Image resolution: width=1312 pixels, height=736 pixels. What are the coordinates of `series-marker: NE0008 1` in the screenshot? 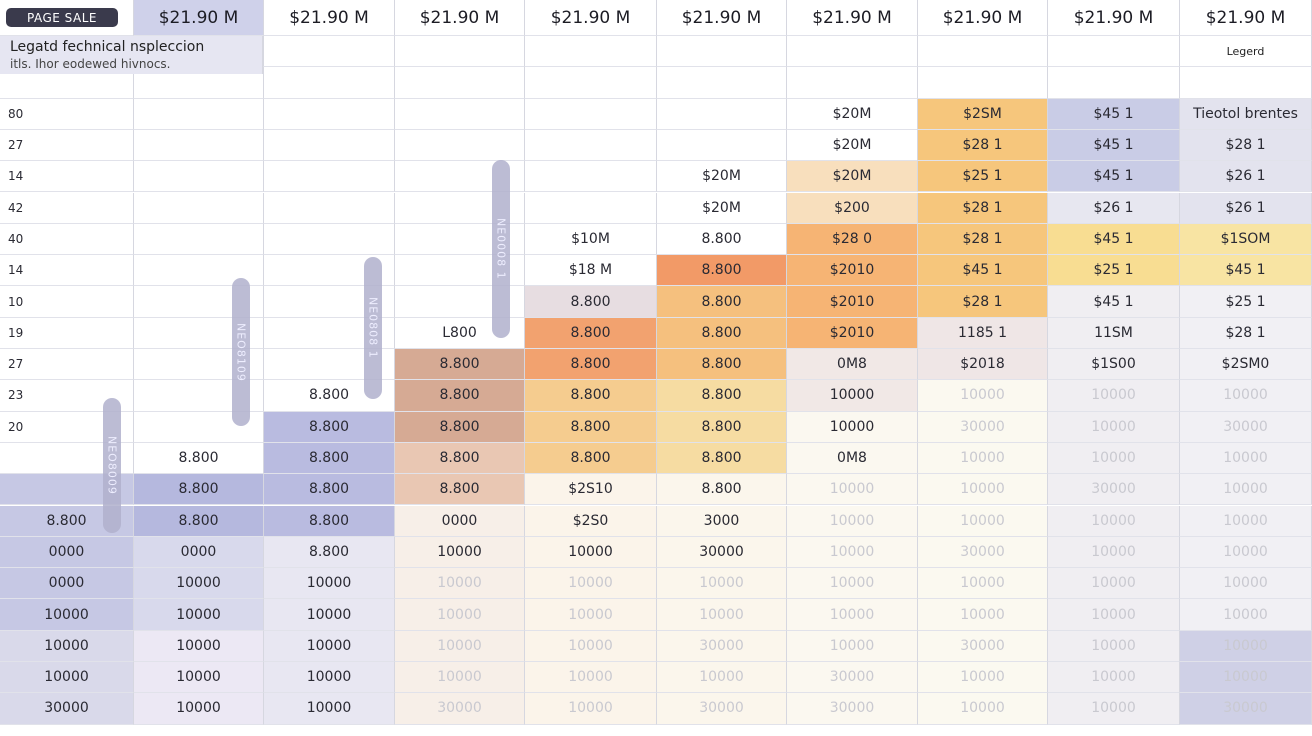 It's located at (501, 249).